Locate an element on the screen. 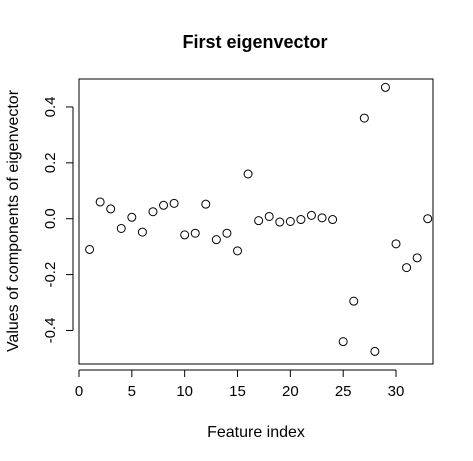  y-tick-label: 0.2 is located at coordinates (50, 162).